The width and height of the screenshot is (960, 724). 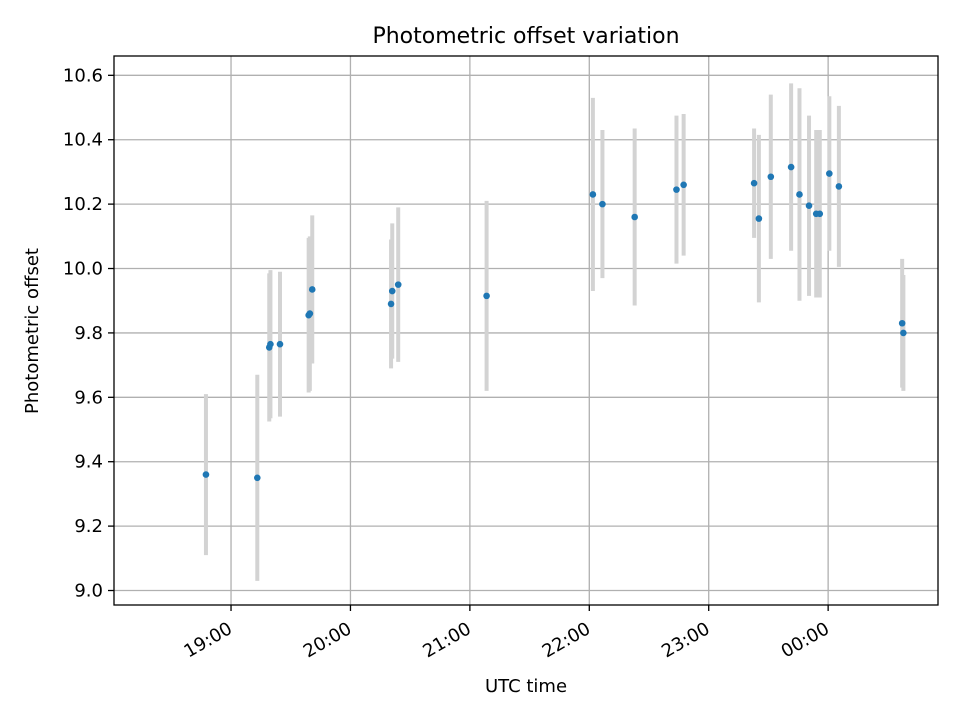 I want to click on y-tick-label: 9.6, so click(x=88, y=397).